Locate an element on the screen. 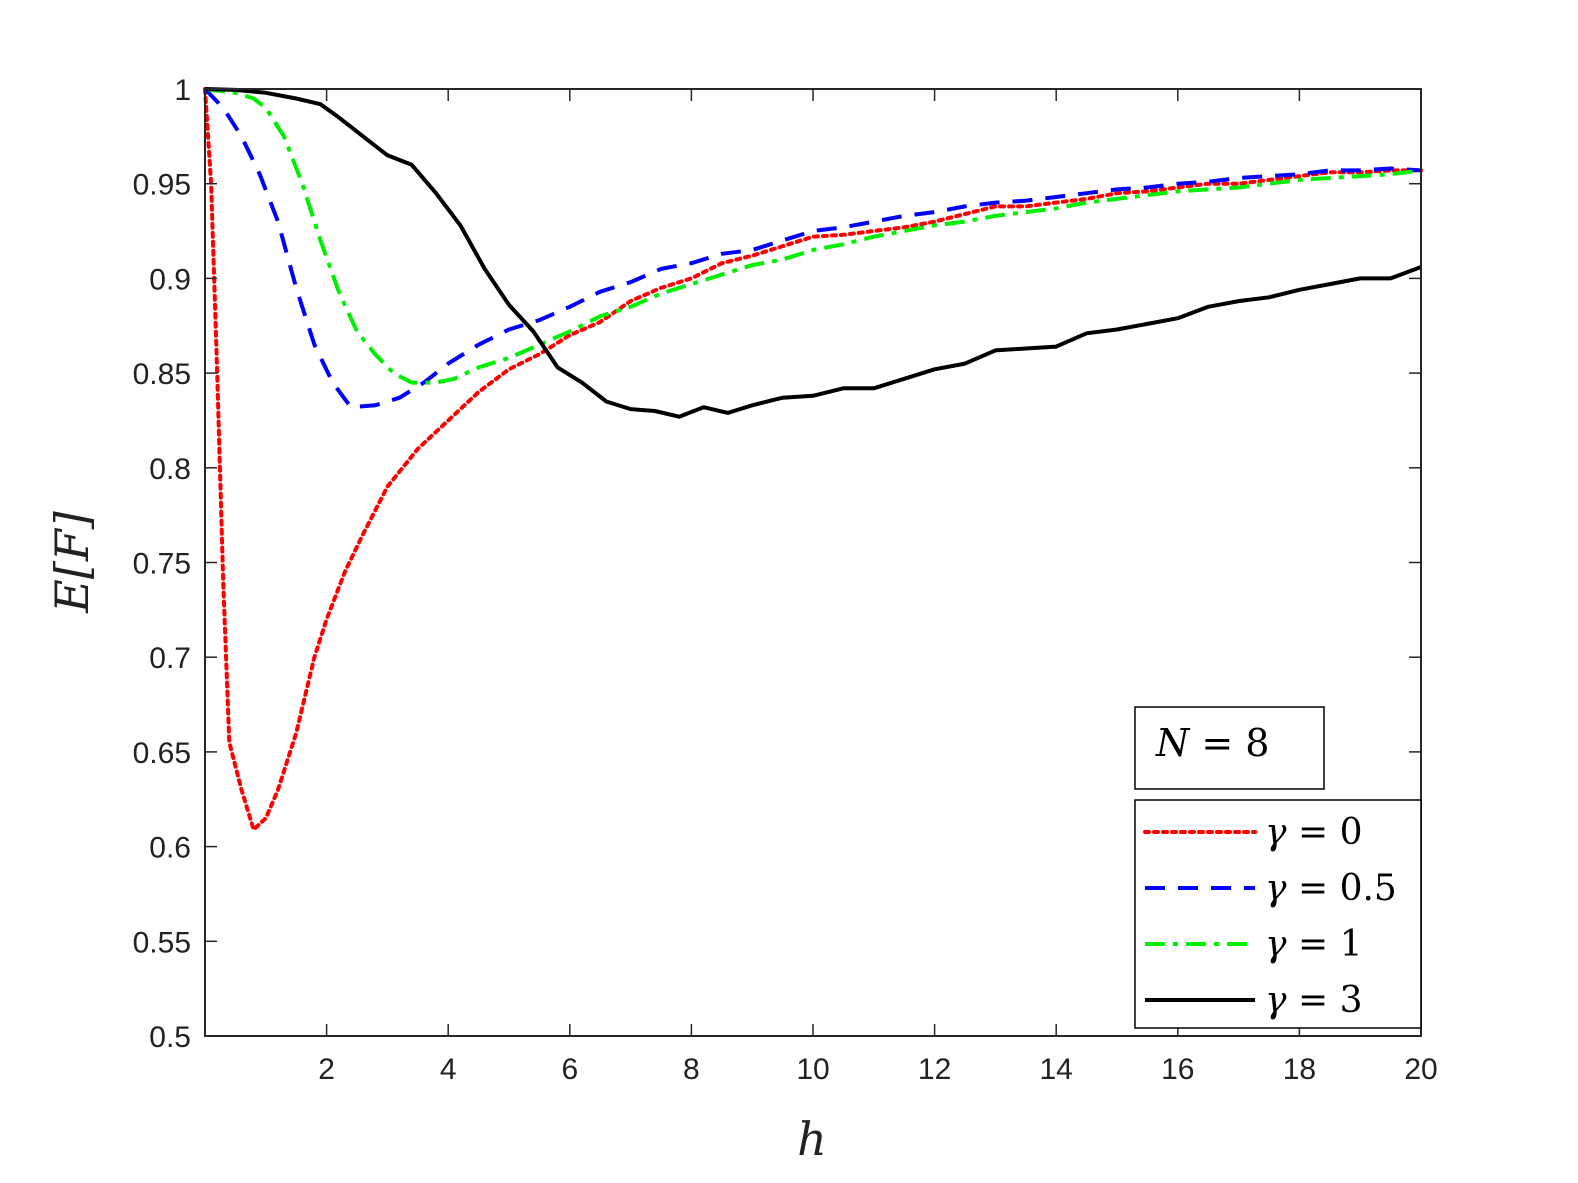 Image resolution: width=1578 pixels, height=1183 pixels. x-tick-label: 4 is located at coordinates (448, 1069).